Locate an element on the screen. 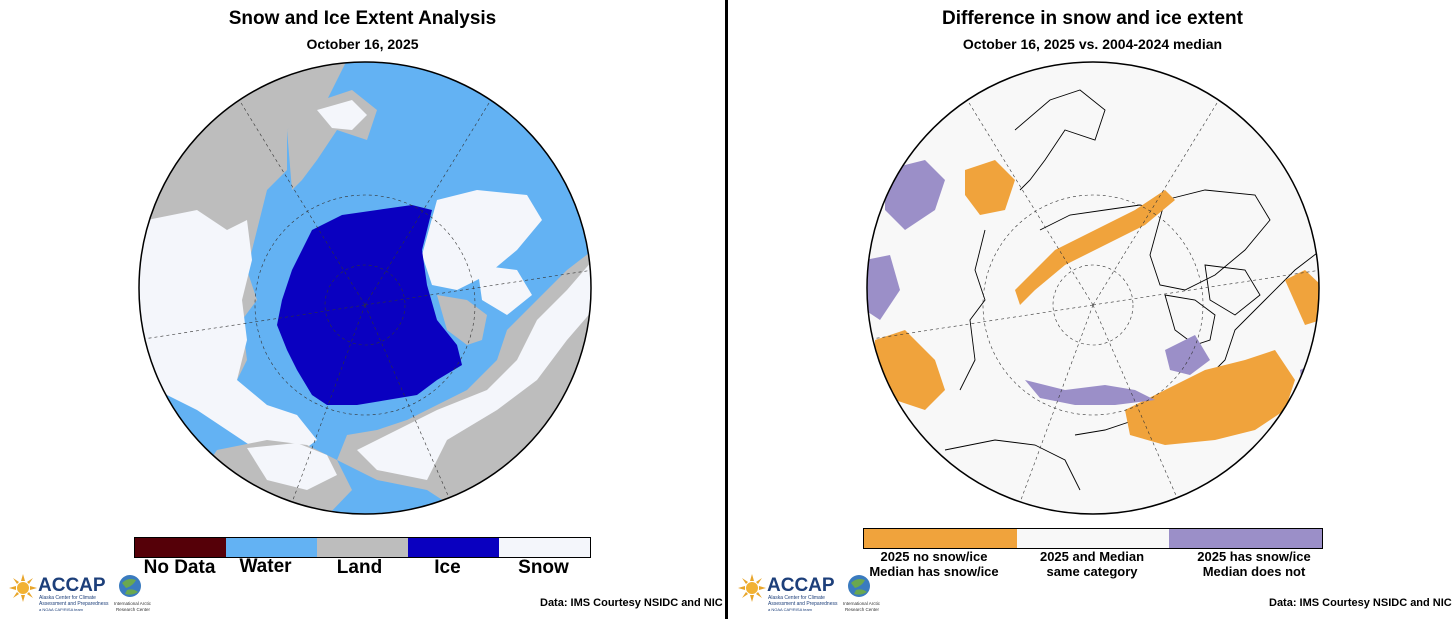 The image size is (1456, 620). archipelago-snow is located at coordinates (504, 290).